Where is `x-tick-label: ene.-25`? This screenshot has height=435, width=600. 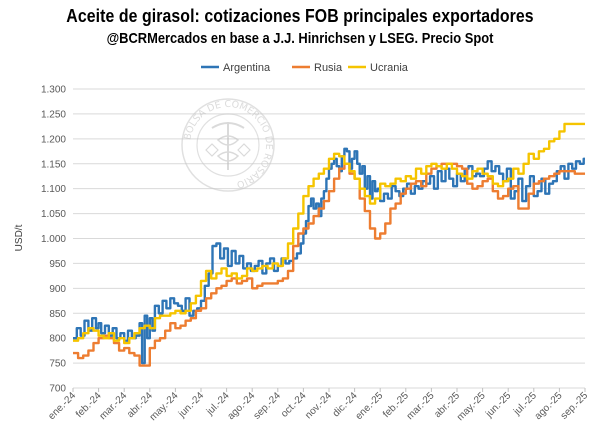
x-tick-label: ene.-25 is located at coordinates (370, 406).